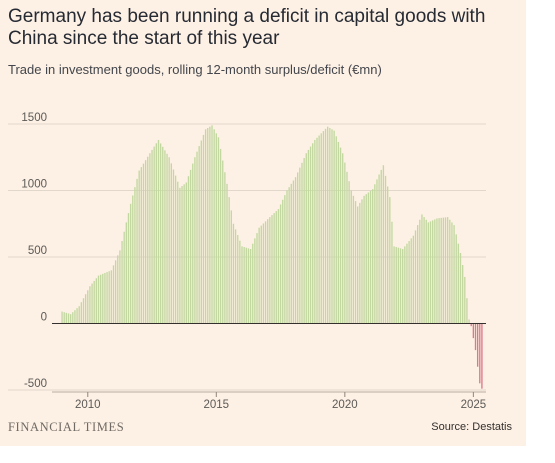 The image size is (555, 463). I want to click on y-tick-label: 1500, so click(34, 118).